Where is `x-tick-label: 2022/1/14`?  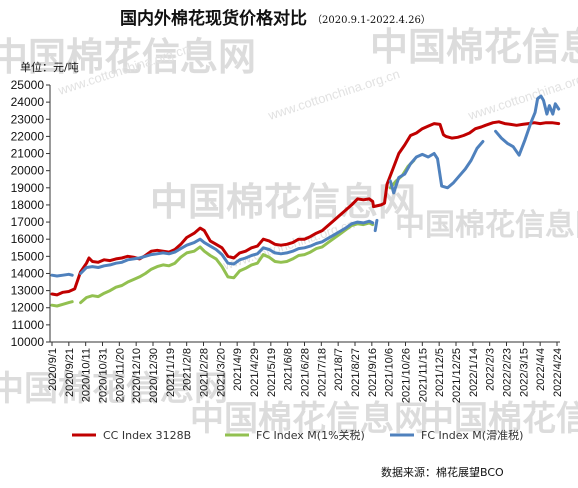
x-tick-label: 2022/1/14 is located at coordinates (474, 372).